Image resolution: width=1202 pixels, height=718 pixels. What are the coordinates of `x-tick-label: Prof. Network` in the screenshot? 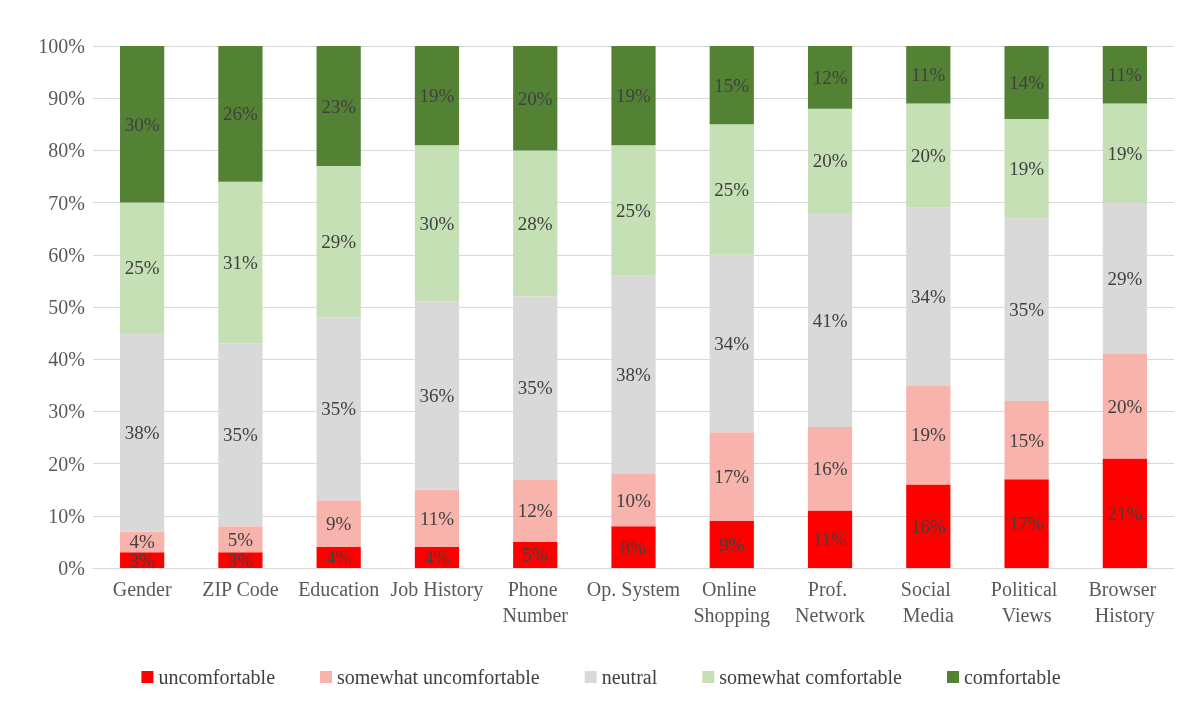 It's located at (830, 602).